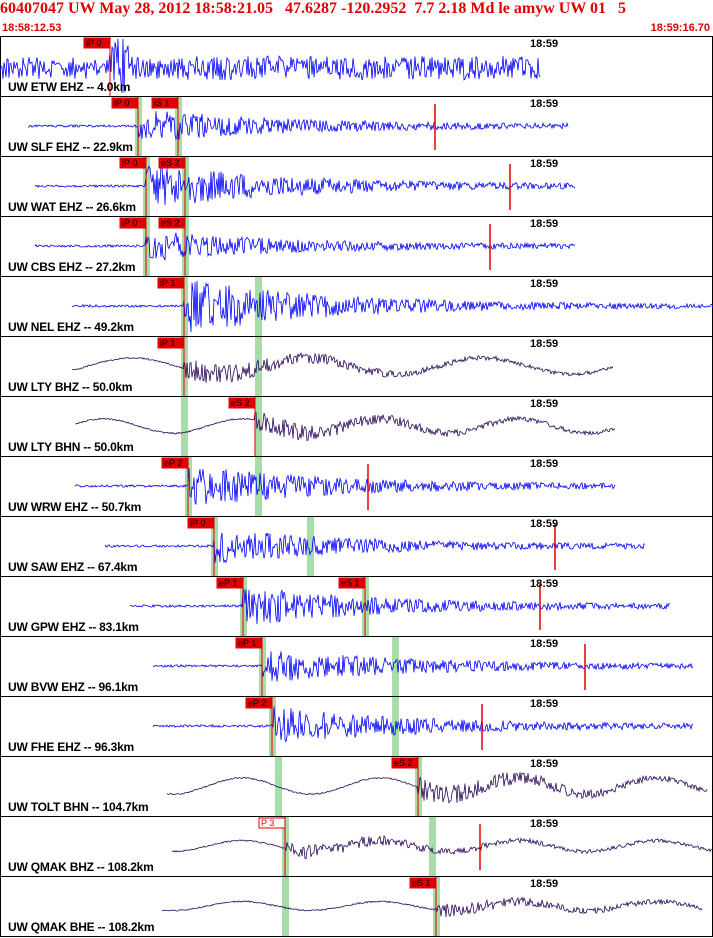 This screenshot has width=713, height=938. What do you see at coordinates (81, 927) in the screenshot?
I see `station-label: UW QMAK BHE -- 108.2km` at bounding box center [81, 927].